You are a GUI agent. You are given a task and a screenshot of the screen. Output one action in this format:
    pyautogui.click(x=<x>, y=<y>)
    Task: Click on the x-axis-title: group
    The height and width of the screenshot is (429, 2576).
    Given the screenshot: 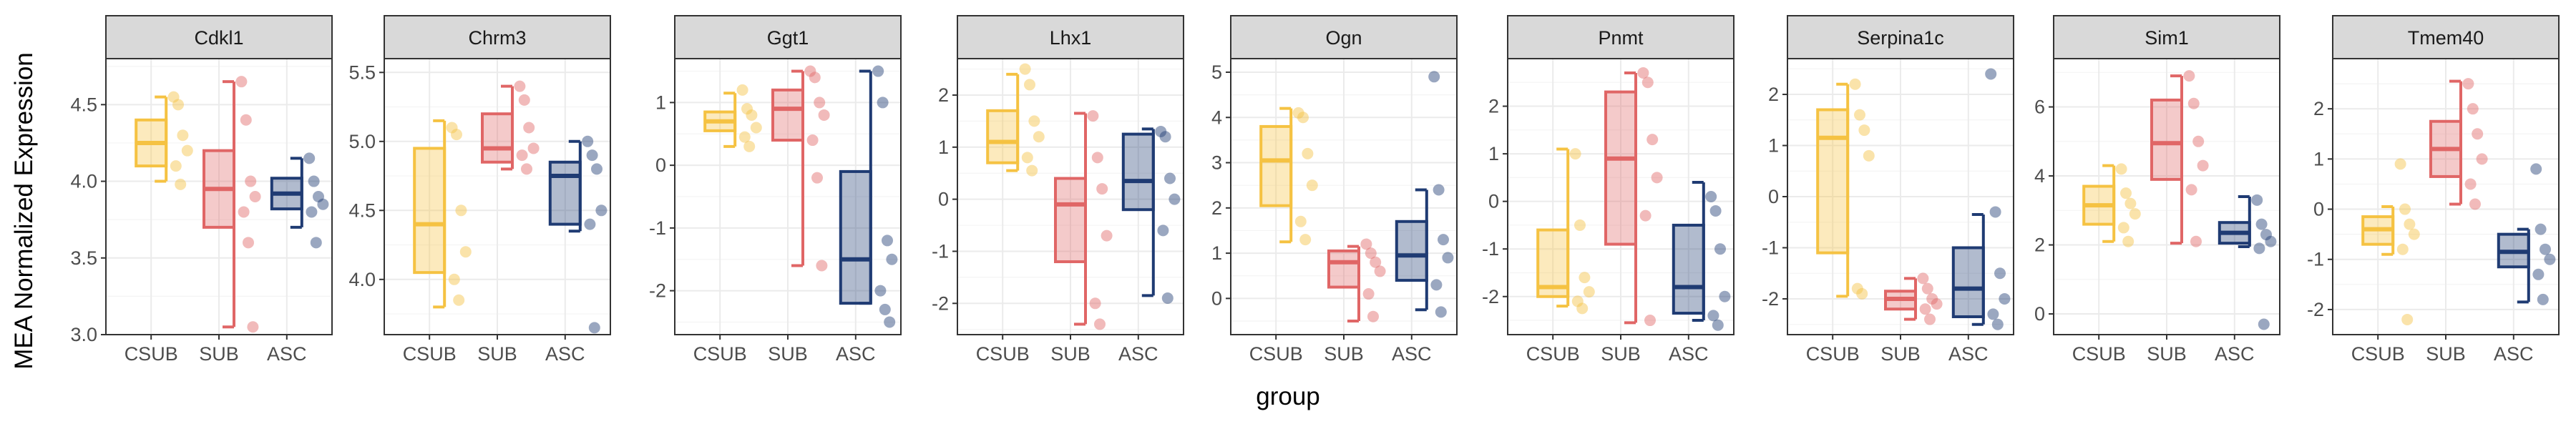 What is the action you would take?
    pyautogui.click(x=1288, y=396)
    